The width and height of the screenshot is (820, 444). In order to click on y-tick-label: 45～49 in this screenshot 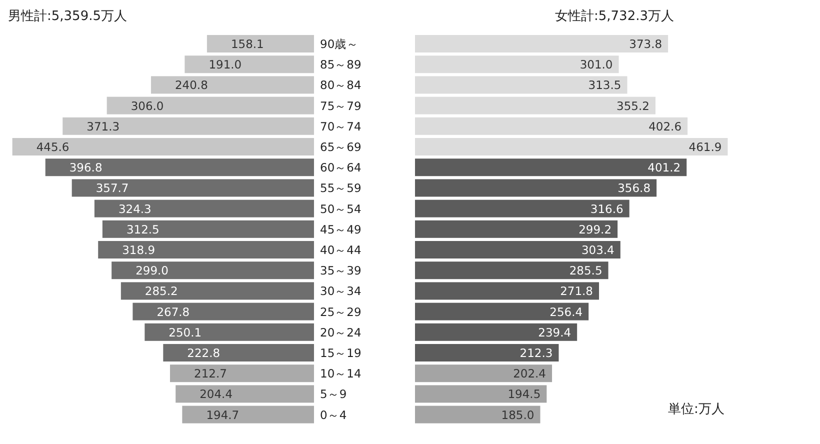, I will do `click(341, 229)`.